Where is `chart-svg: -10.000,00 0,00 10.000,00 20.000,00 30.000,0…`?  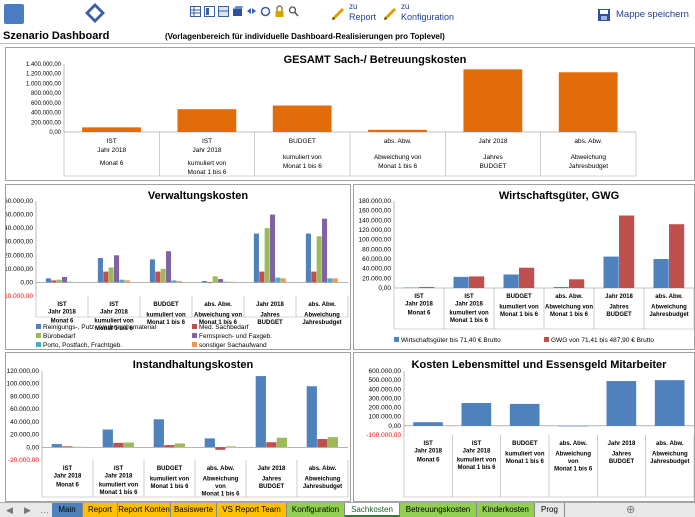
chart-svg: -10.000,00 0,00 10.000,00 20.000,00 30.000,0… is located at coordinates (177, 265).